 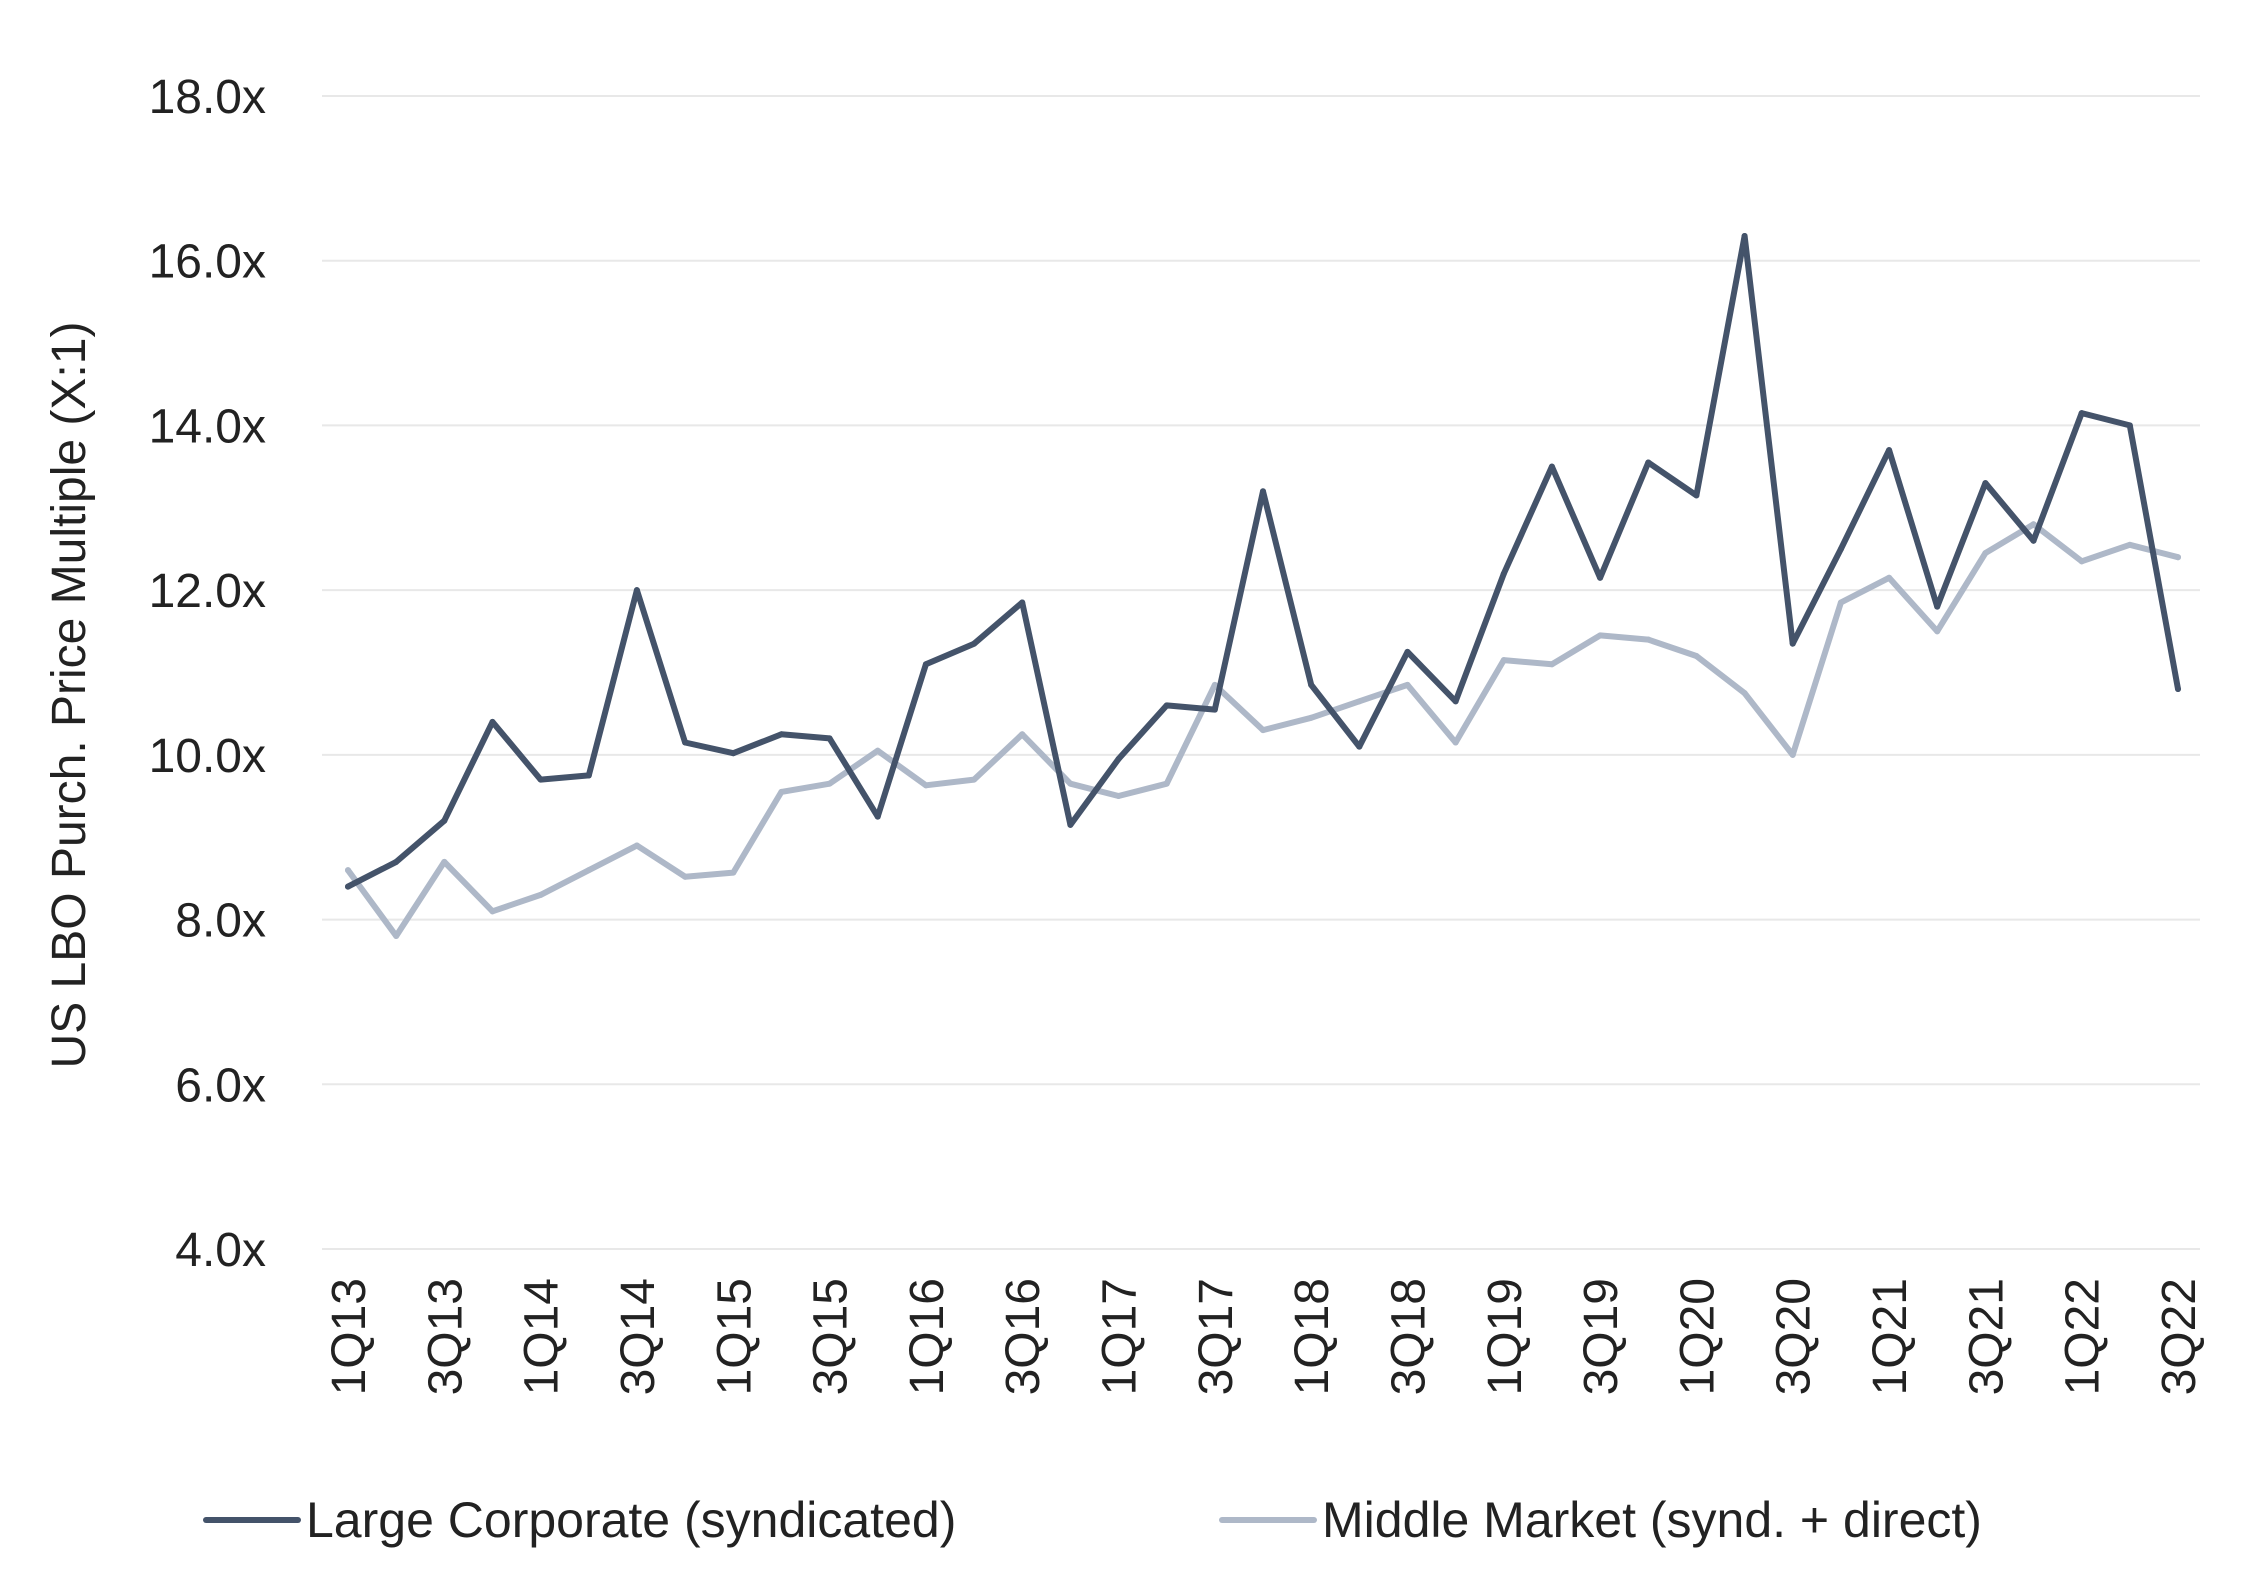 What do you see at coordinates (220, 1085) in the screenshot?
I see `y-tick-label: 6.0x` at bounding box center [220, 1085].